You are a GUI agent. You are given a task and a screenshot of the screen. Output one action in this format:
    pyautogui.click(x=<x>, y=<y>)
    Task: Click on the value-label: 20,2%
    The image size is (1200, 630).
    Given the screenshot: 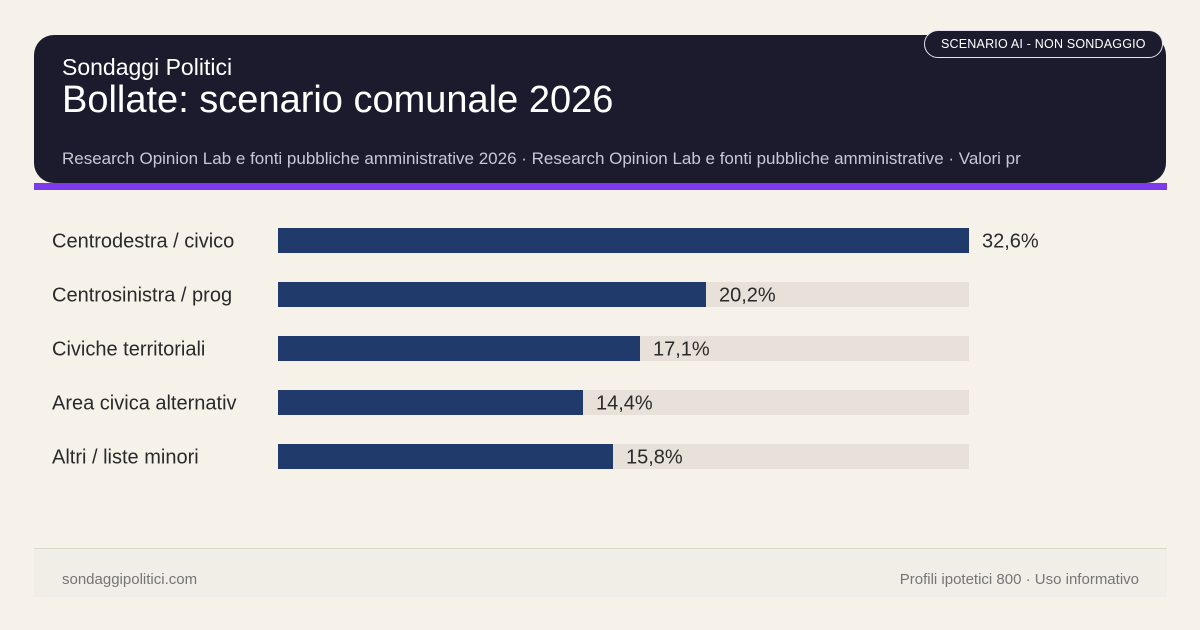 What is the action you would take?
    pyautogui.click(x=747, y=296)
    